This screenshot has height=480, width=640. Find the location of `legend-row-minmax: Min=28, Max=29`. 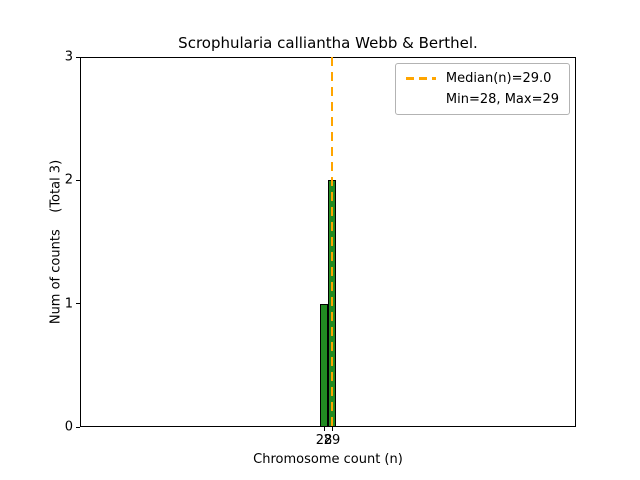

legend-row-minmax: Min=28, Max=29 is located at coordinates (482, 99).